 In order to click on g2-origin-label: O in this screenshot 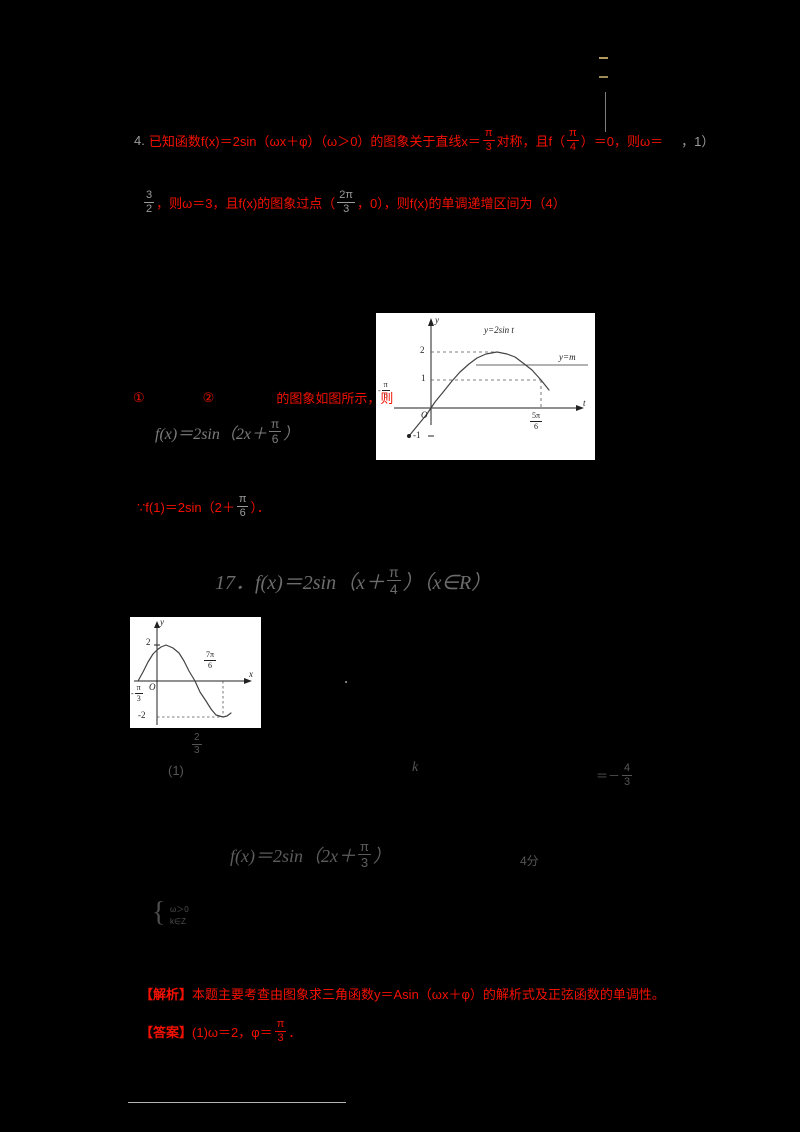, I will do `click(152, 687)`.